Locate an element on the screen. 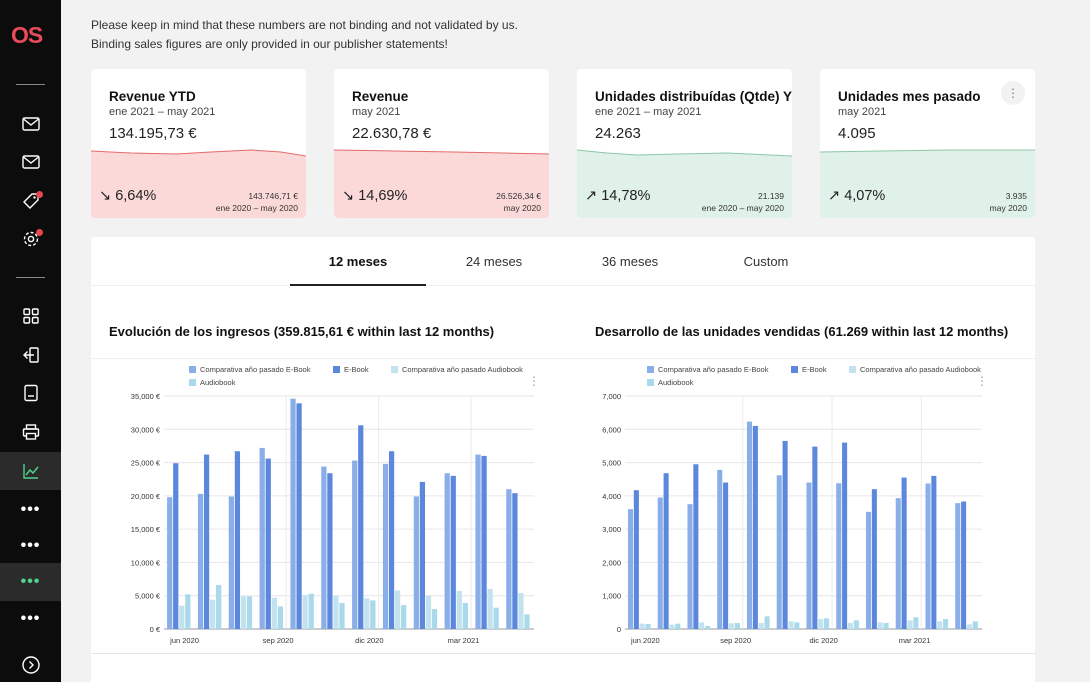 This screenshot has height=682, width=1090. sidebar-item-settings is located at coordinates (30, 239).